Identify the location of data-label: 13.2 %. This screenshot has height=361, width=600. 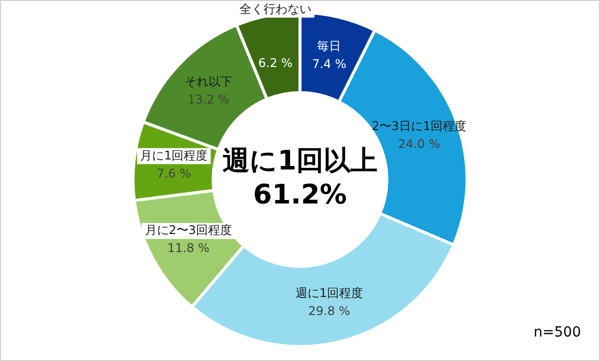
(209, 99).